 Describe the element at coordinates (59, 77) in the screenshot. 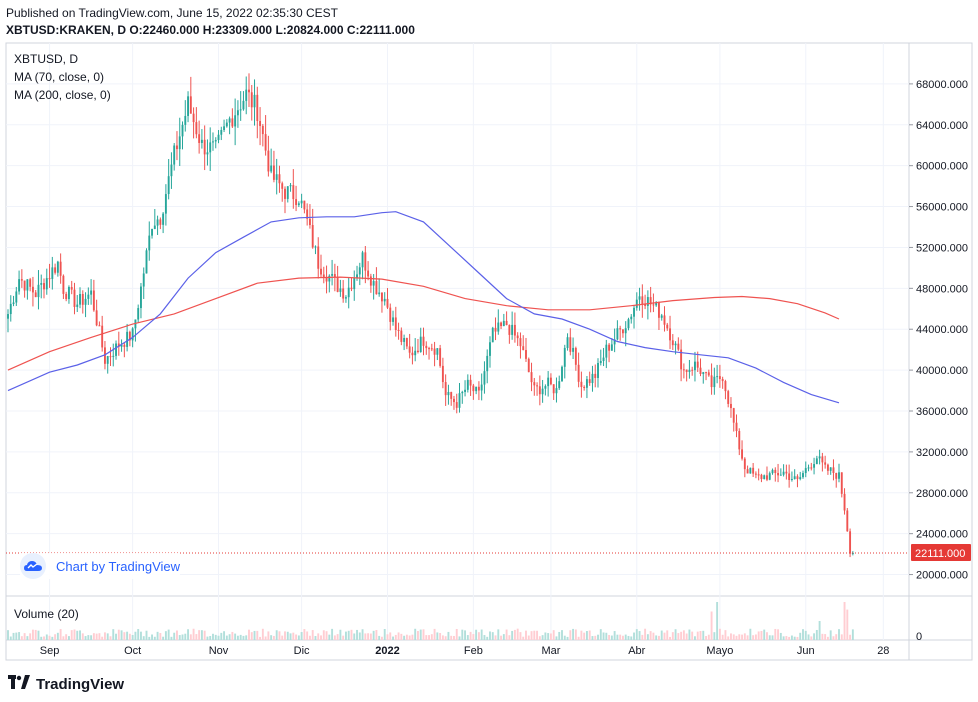

I see `ma70-legend: MA (70, close, 0)` at that location.